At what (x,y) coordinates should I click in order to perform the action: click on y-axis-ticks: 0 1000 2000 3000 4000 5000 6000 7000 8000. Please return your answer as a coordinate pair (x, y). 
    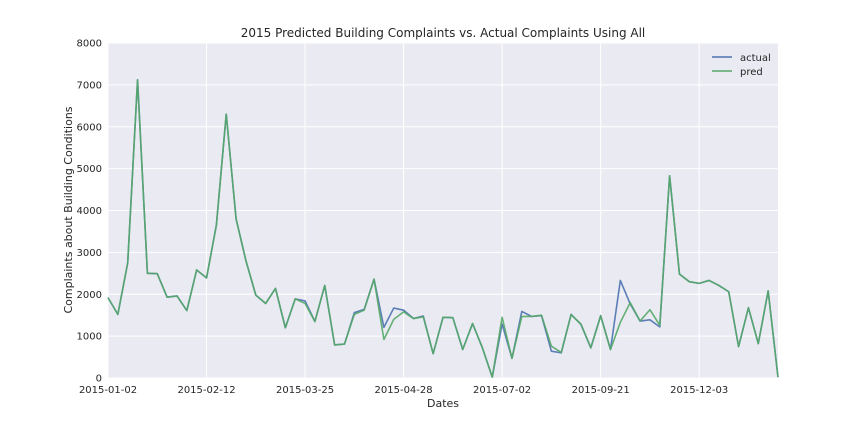
    Looking at the image, I should click on (89, 212).